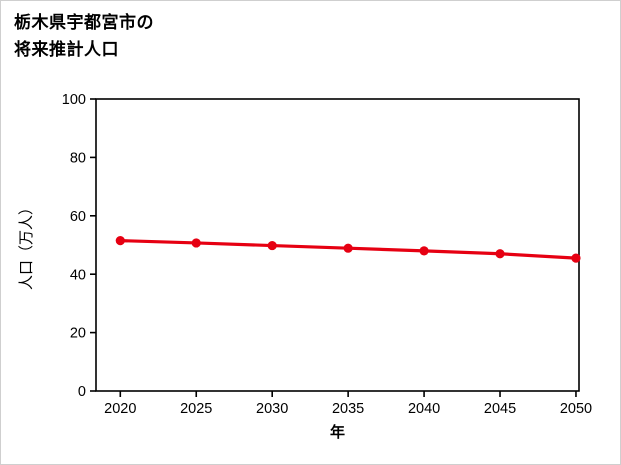 The width and height of the screenshot is (621, 465). What do you see at coordinates (500, 409) in the screenshot?
I see `x-tick-label: 2045` at bounding box center [500, 409].